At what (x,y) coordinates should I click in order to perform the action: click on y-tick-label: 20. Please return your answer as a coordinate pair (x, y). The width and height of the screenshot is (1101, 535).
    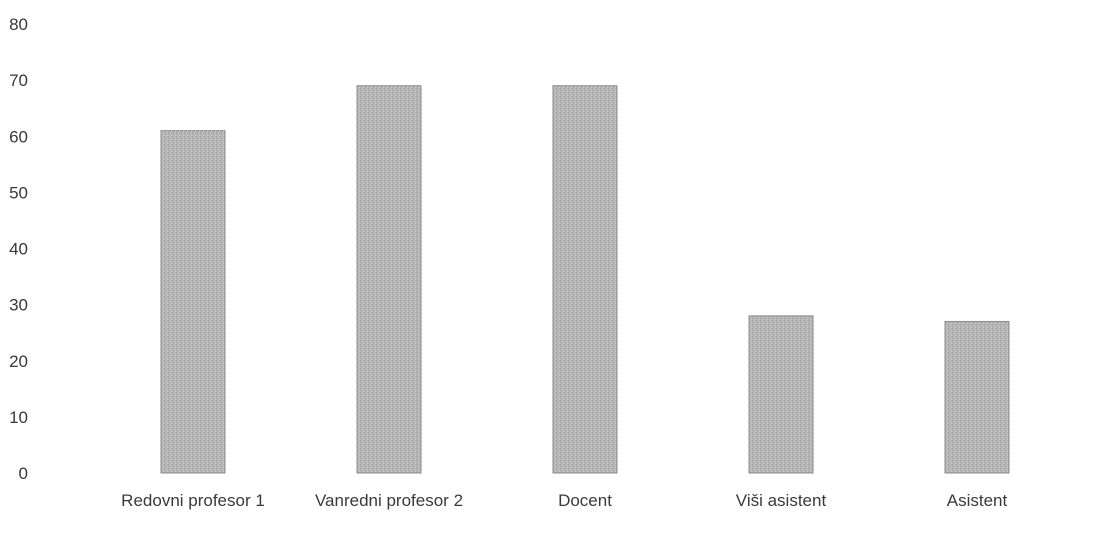
    Looking at the image, I should click on (18, 361).